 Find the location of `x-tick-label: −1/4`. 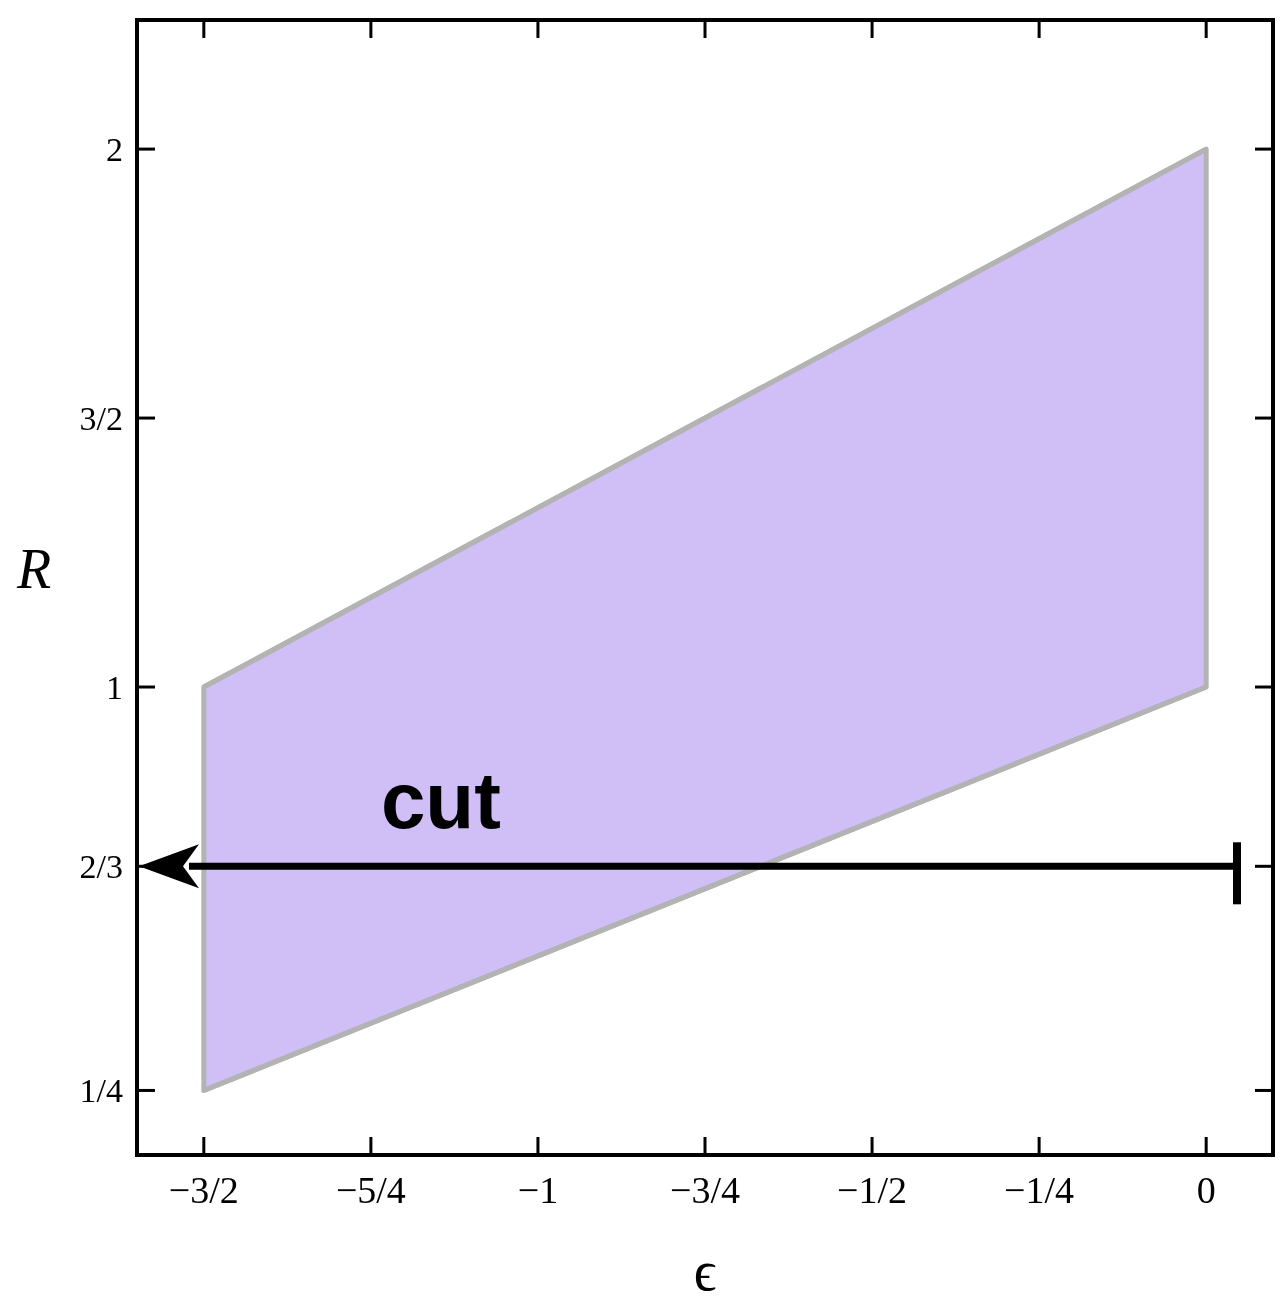

x-tick-label: −1/4 is located at coordinates (1039, 1190).